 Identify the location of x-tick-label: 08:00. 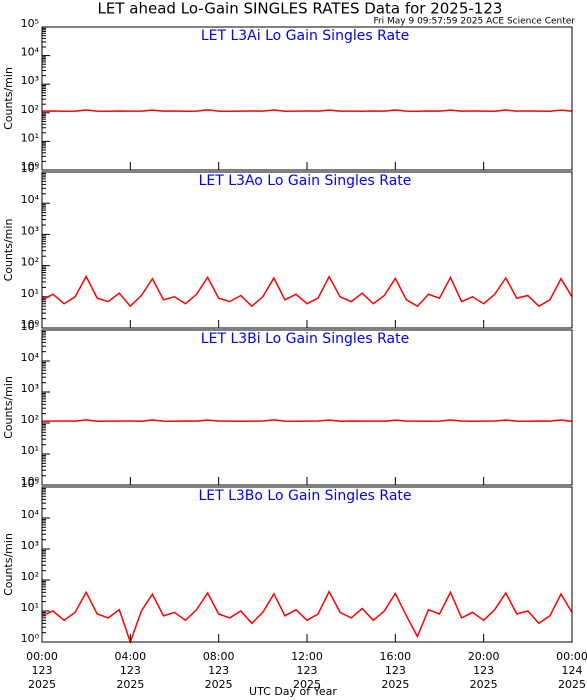
(219, 656).